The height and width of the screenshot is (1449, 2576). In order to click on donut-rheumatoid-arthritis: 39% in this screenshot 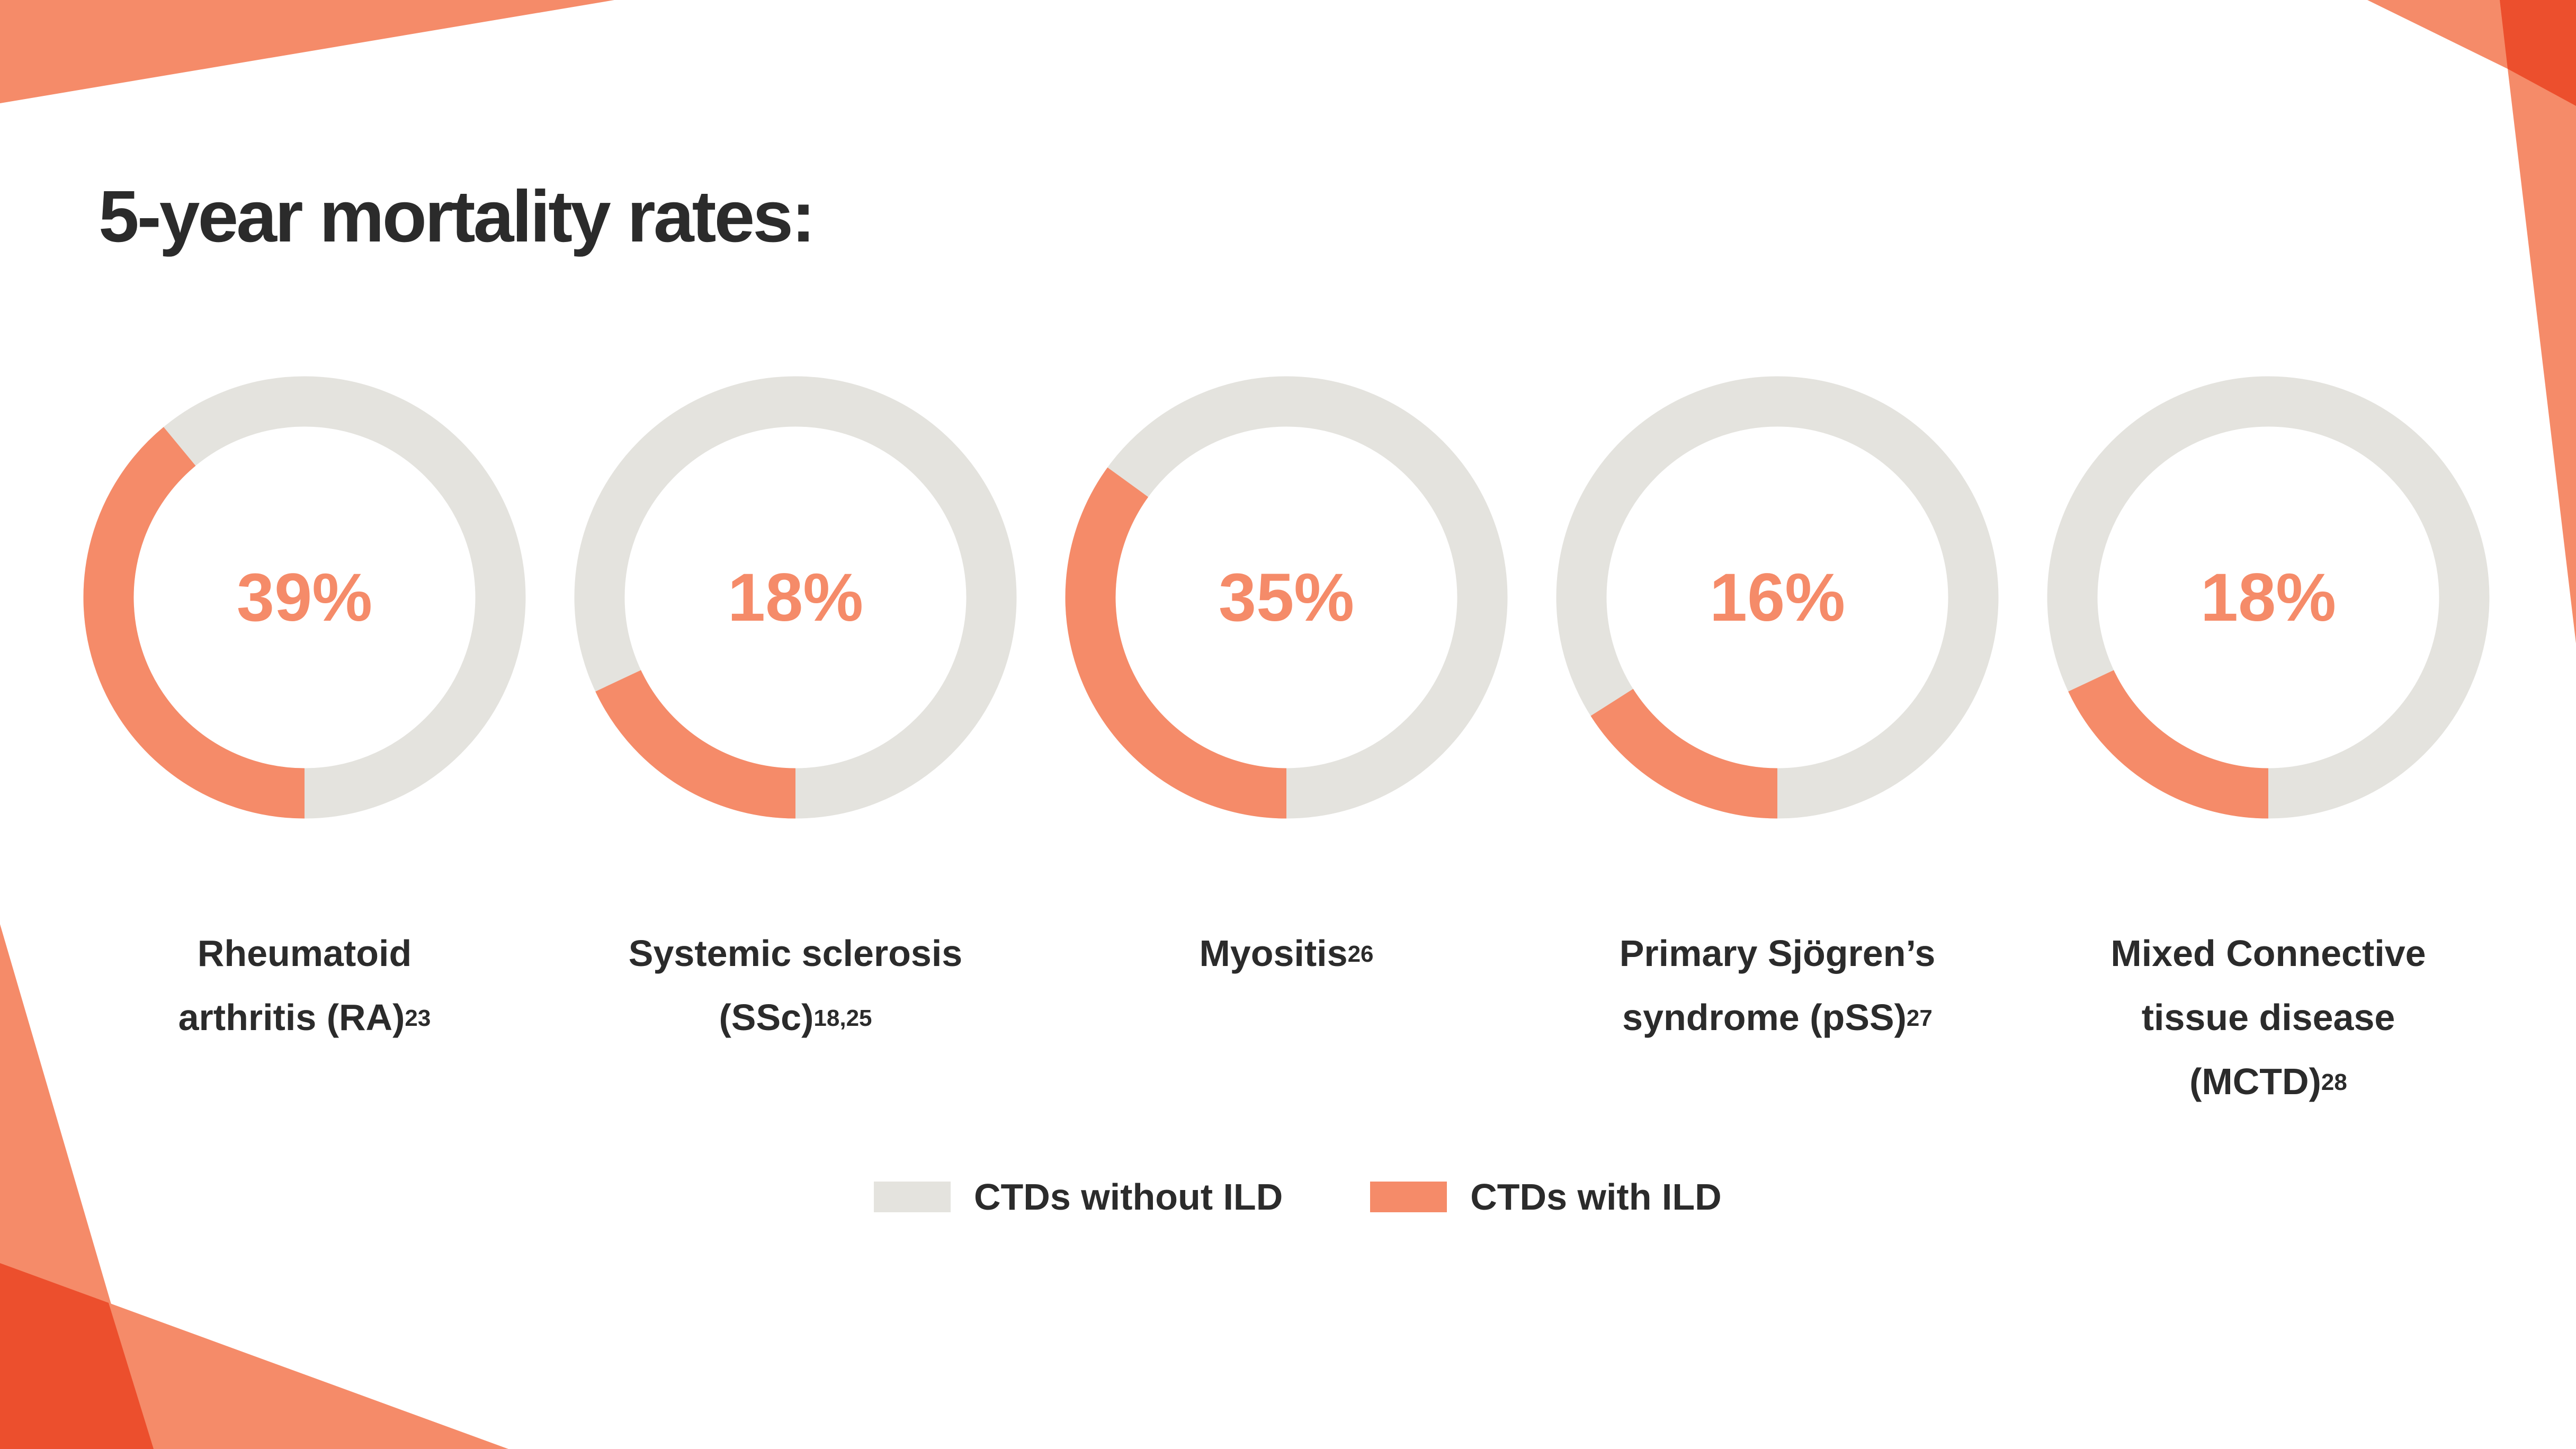, I will do `click(304, 597)`.